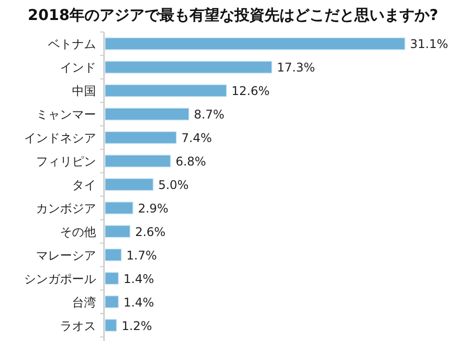  What do you see at coordinates (150, 231) in the screenshot?
I see `value-label: 2.6%` at bounding box center [150, 231].